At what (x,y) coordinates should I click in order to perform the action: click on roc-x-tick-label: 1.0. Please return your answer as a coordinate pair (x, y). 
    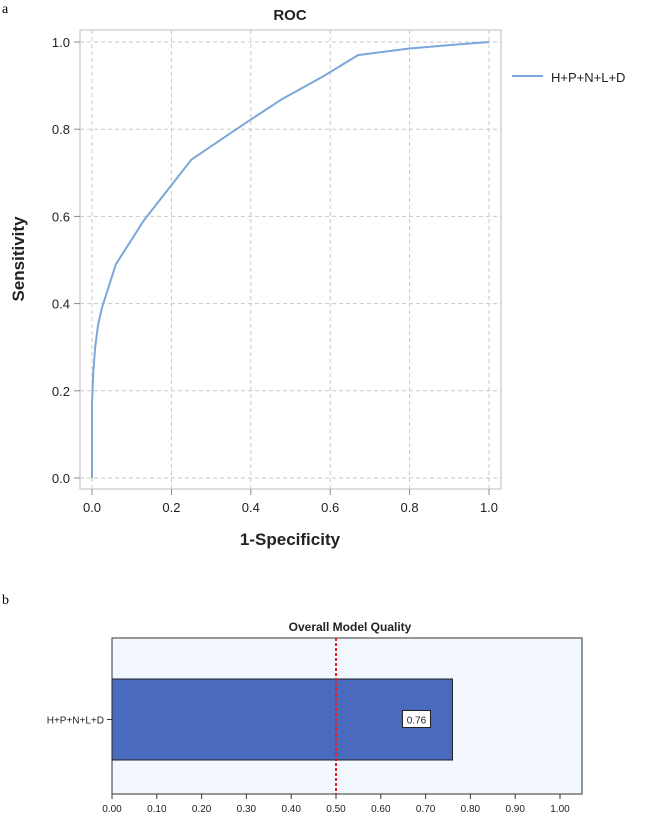
    Looking at the image, I should click on (489, 507).